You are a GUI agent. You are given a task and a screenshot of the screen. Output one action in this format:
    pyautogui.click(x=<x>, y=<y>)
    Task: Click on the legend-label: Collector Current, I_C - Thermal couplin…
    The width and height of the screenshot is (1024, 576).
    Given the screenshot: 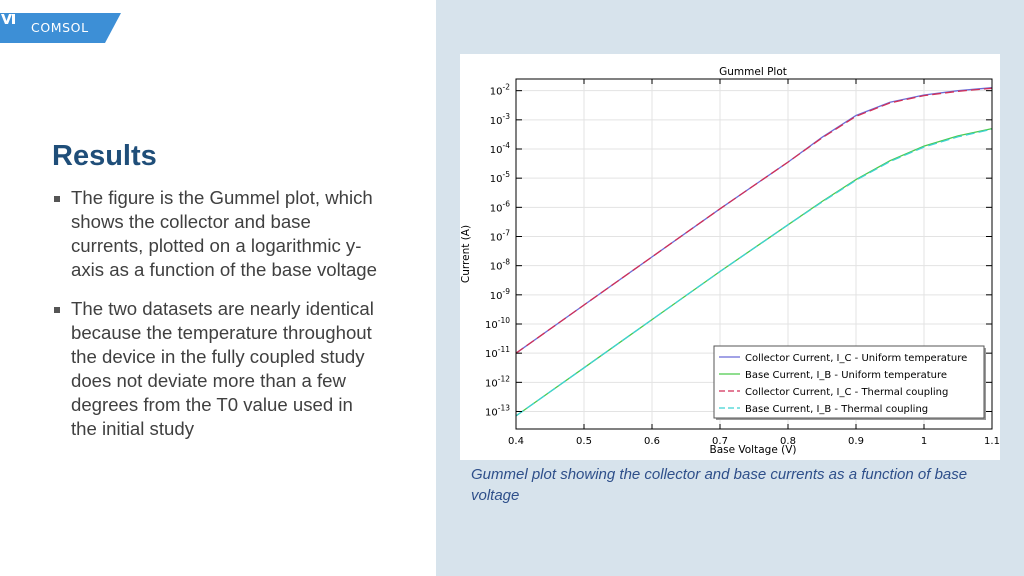 What is the action you would take?
    pyautogui.click(x=846, y=392)
    